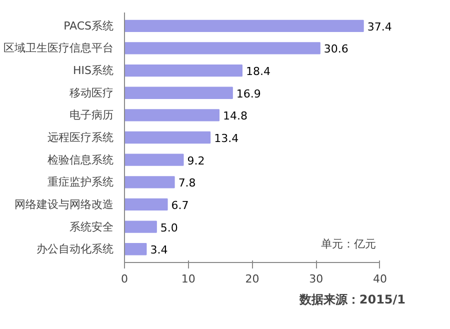 The image size is (450, 329). I want to click on y-tick-label: 远程医疗系统, so click(81, 137).